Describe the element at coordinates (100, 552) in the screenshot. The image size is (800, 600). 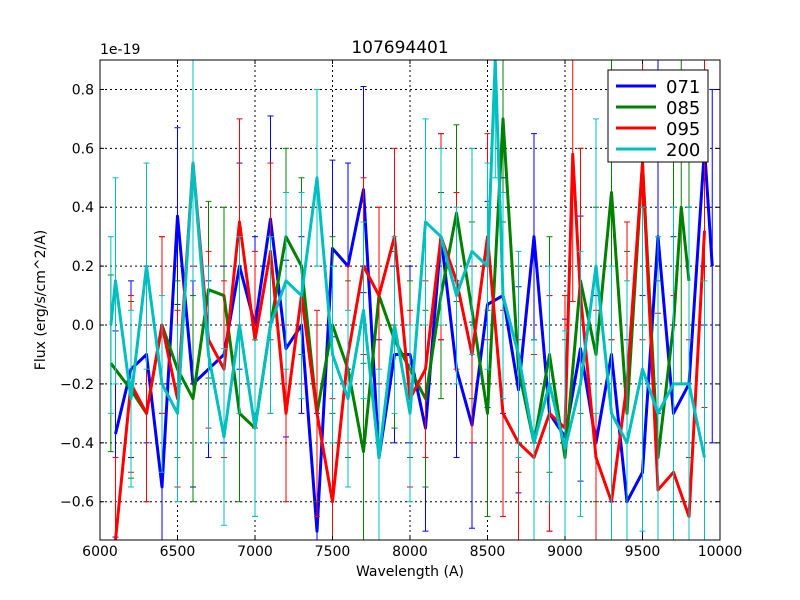
I see `x-tick-label: 6000` at that location.